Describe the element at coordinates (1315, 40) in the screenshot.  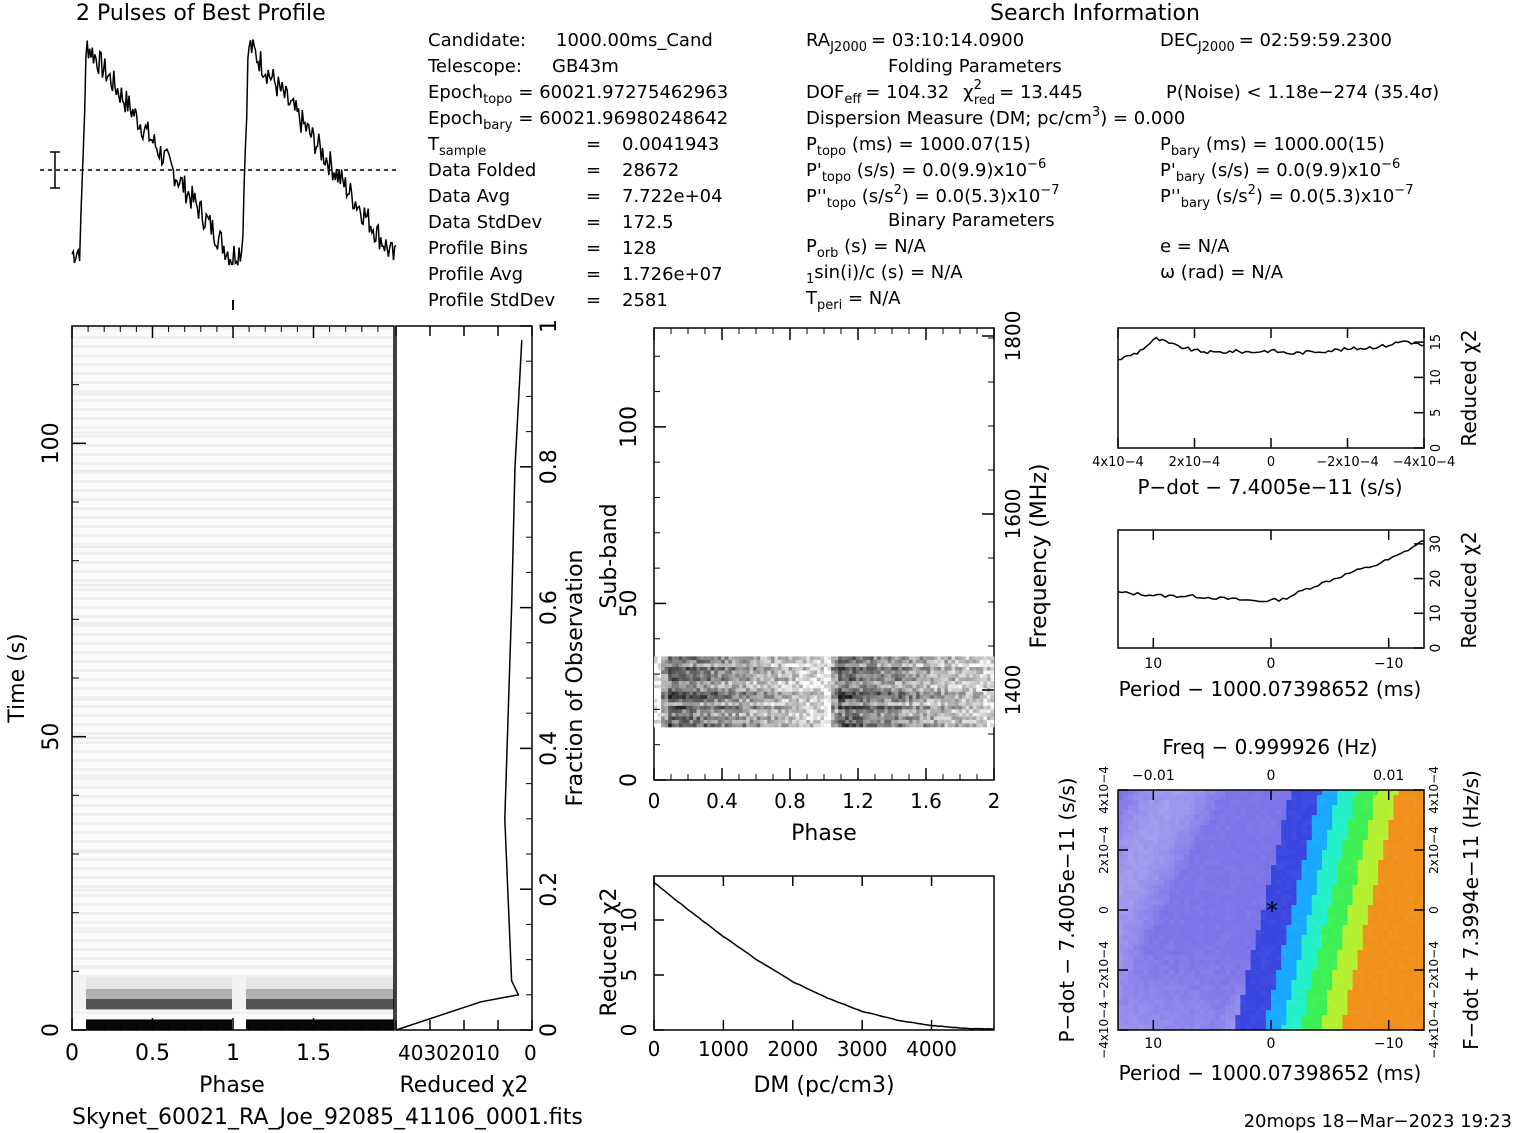
I see `dec-value: = 02:59:59.2300` at that location.